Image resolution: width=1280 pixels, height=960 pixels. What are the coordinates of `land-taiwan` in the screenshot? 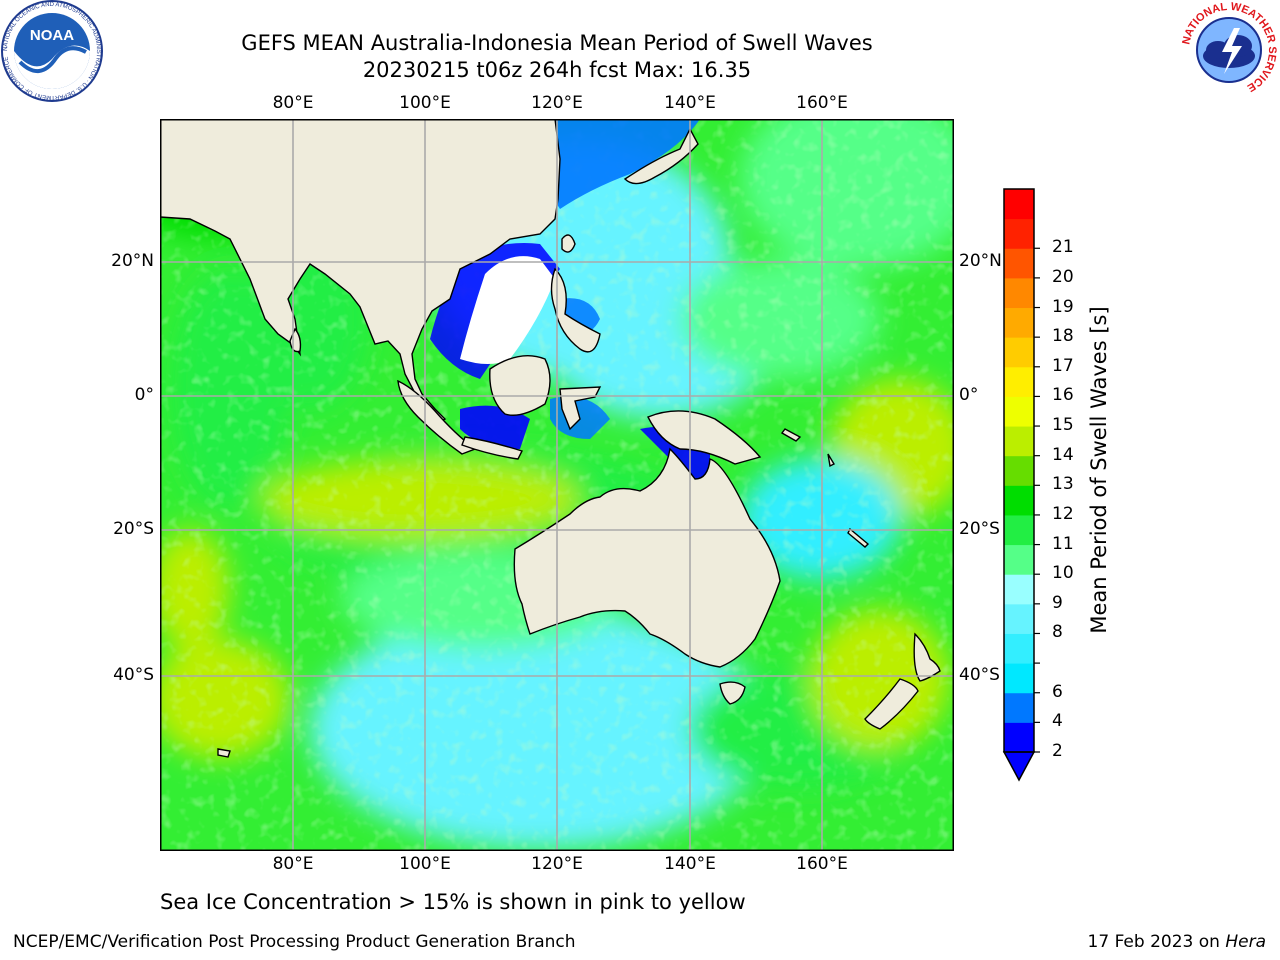 It's located at (568, 243).